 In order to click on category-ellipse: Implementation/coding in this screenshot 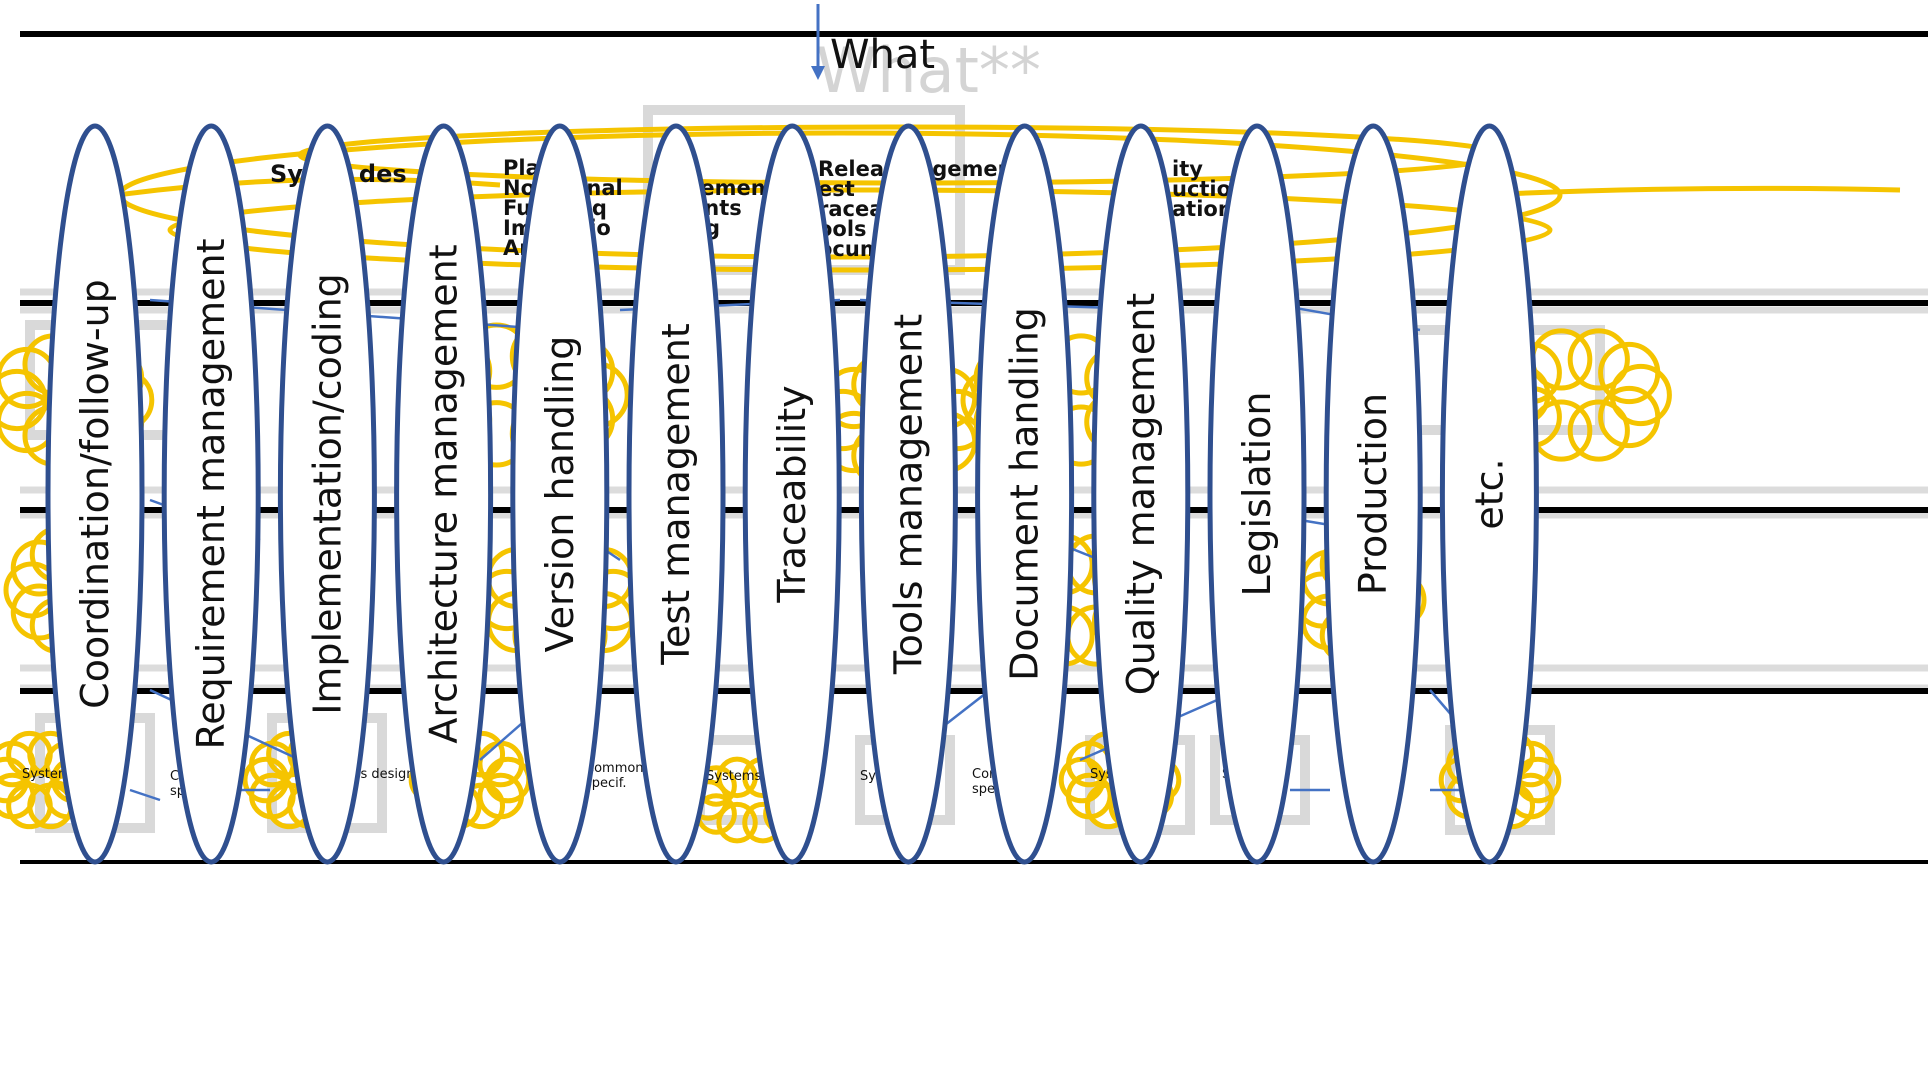, I will do `click(327, 494)`.